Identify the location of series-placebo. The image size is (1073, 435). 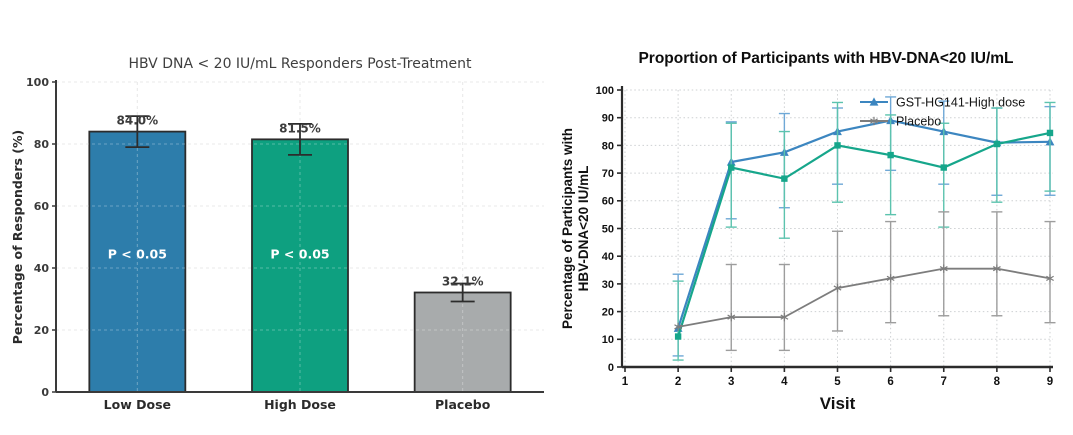
(865, 281).